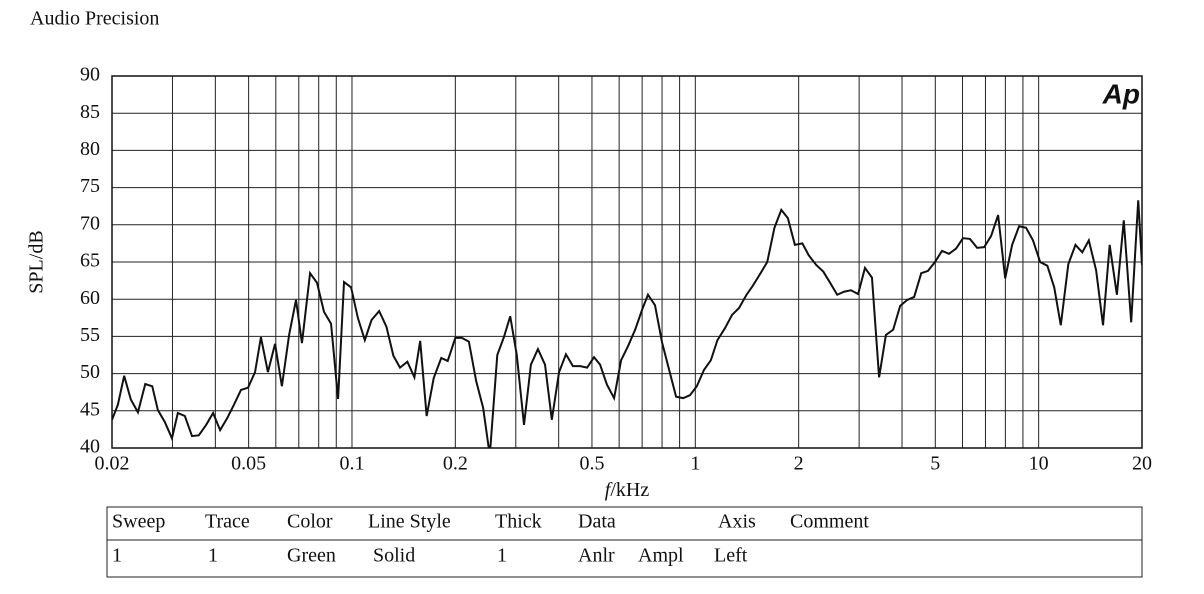 This screenshot has height=594, width=1204. I want to click on table-header-cell: Comment, so click(829, 522).